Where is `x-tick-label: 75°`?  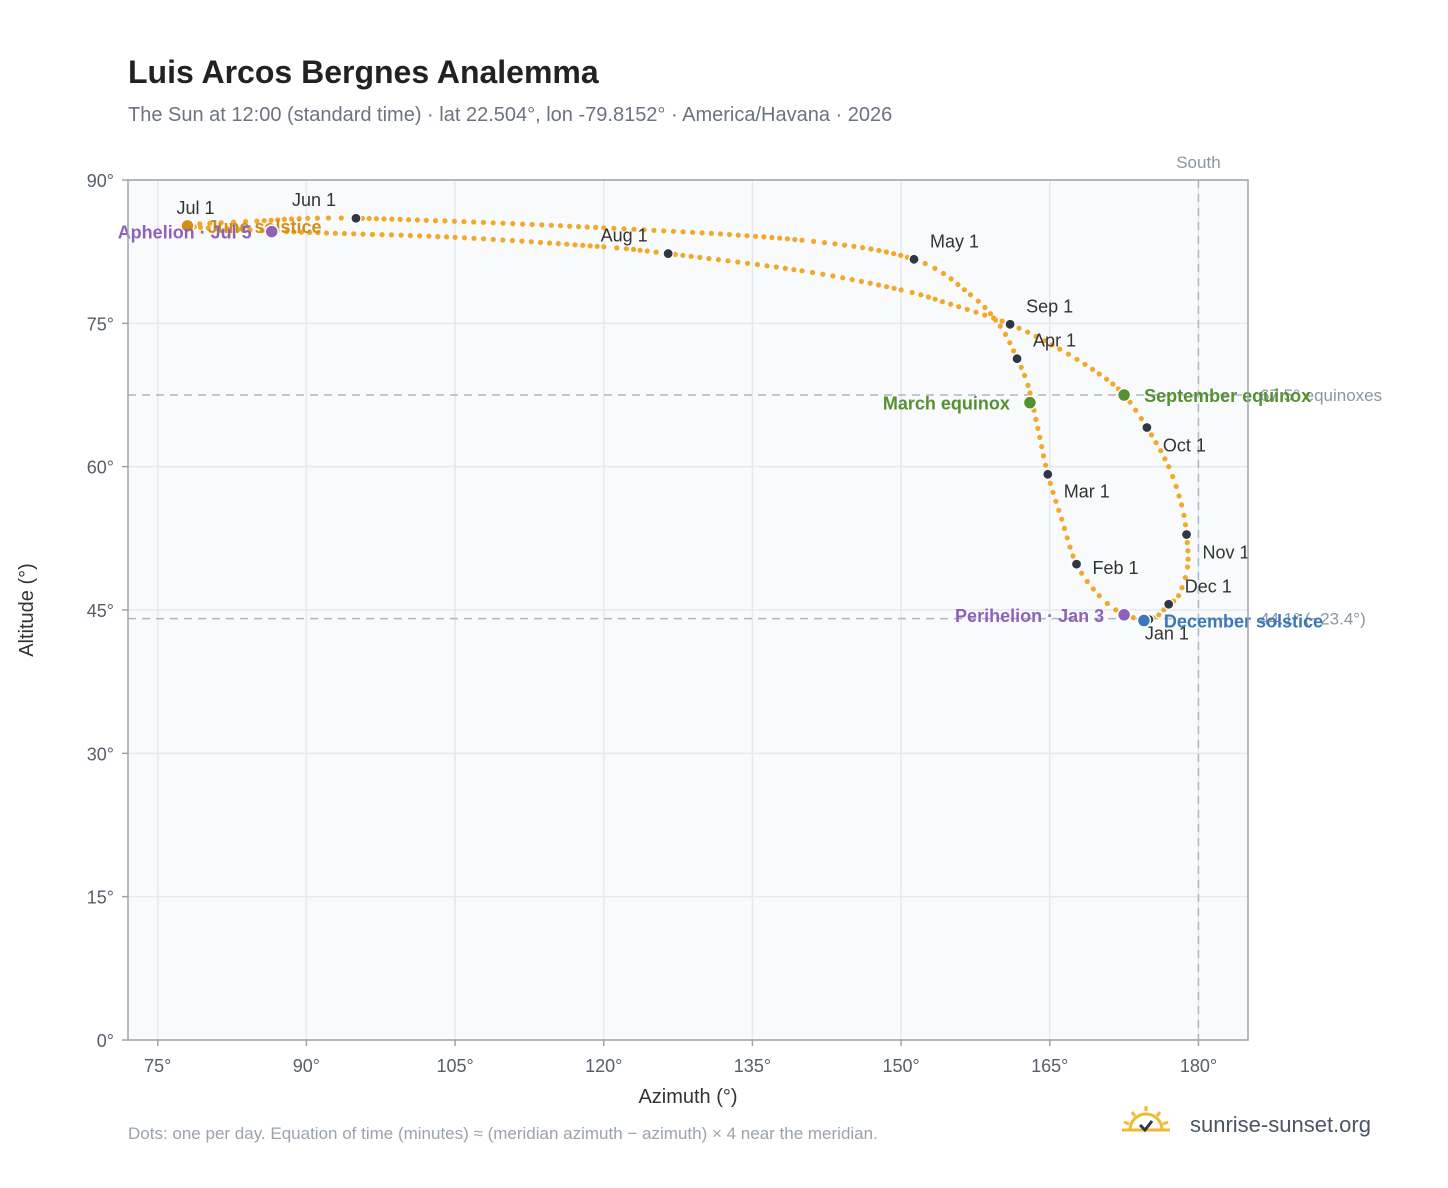 x-tick-label: 75° is located at coordinates (157, 1066).